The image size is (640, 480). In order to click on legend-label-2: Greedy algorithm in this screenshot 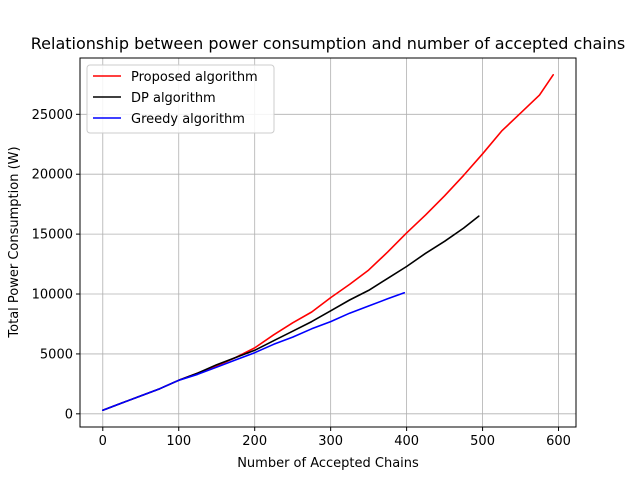, I will do `click(188, 119)`.